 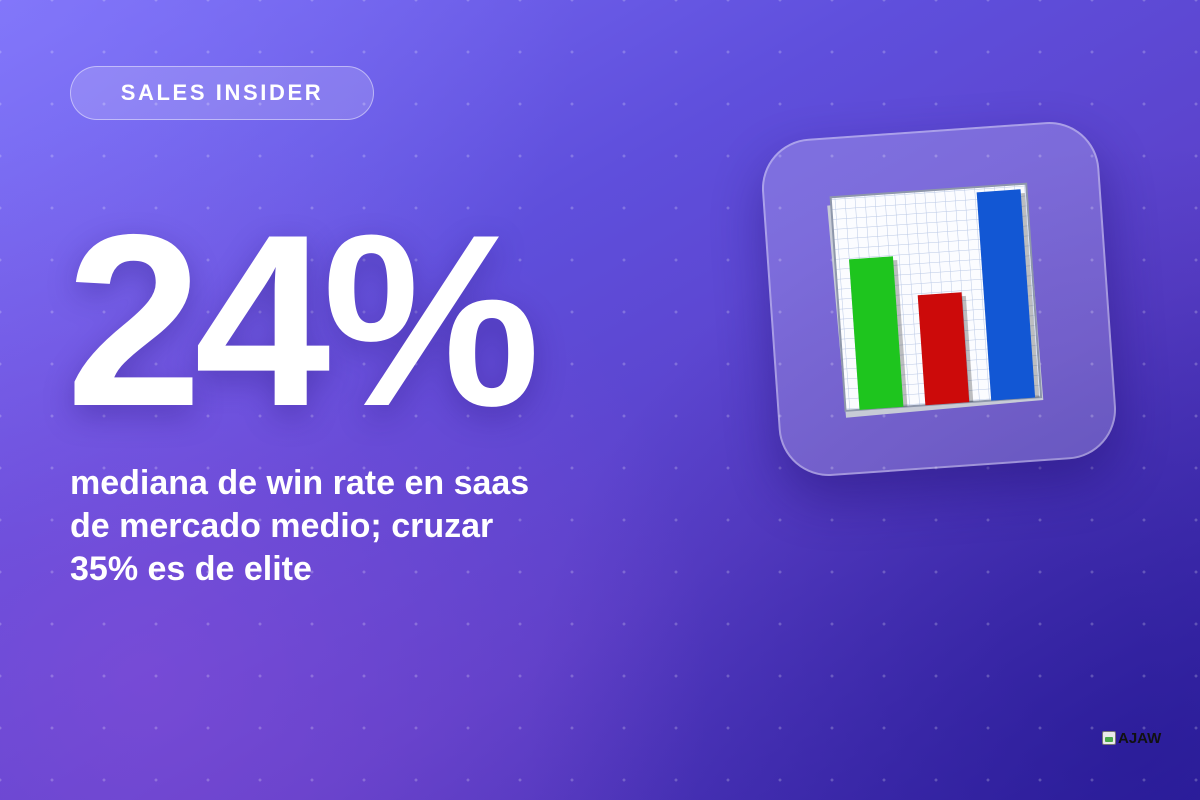 I want to click on chart-bars, so click(x=944, y=299).